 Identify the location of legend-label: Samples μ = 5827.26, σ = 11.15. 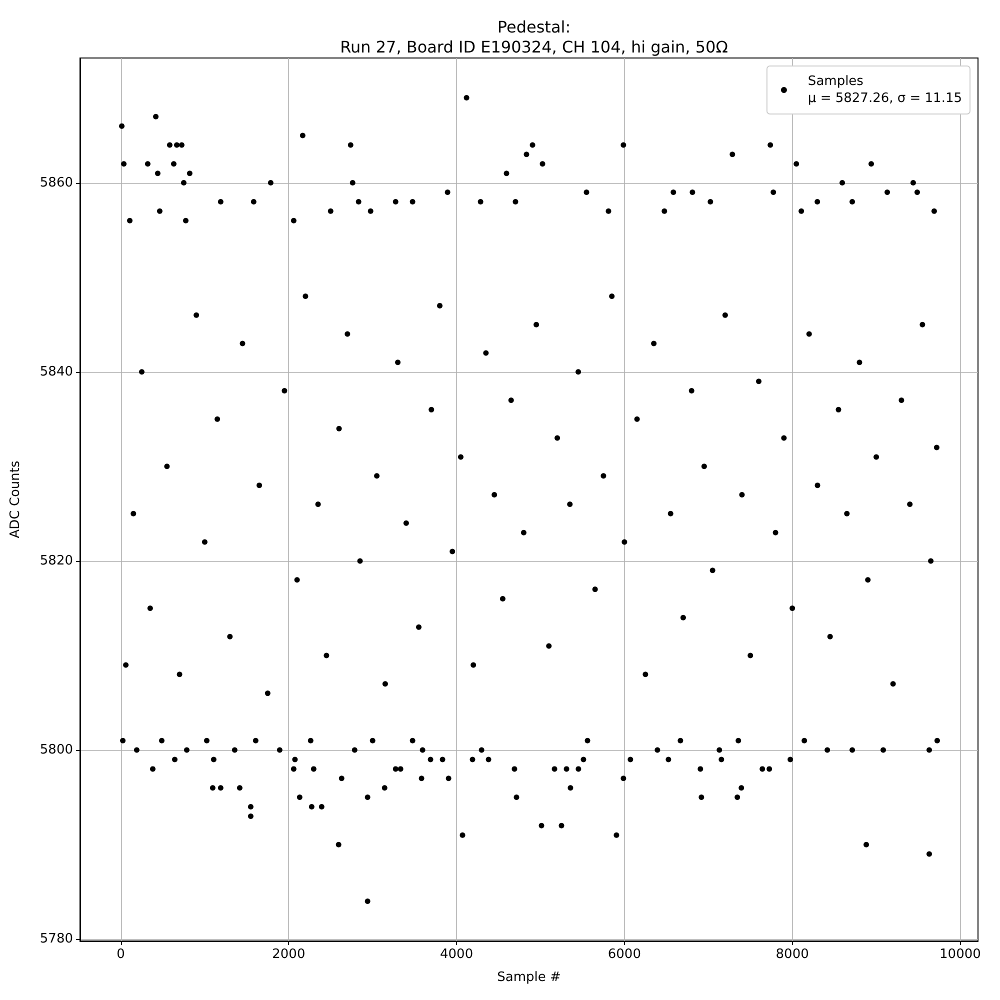
(885, 90).